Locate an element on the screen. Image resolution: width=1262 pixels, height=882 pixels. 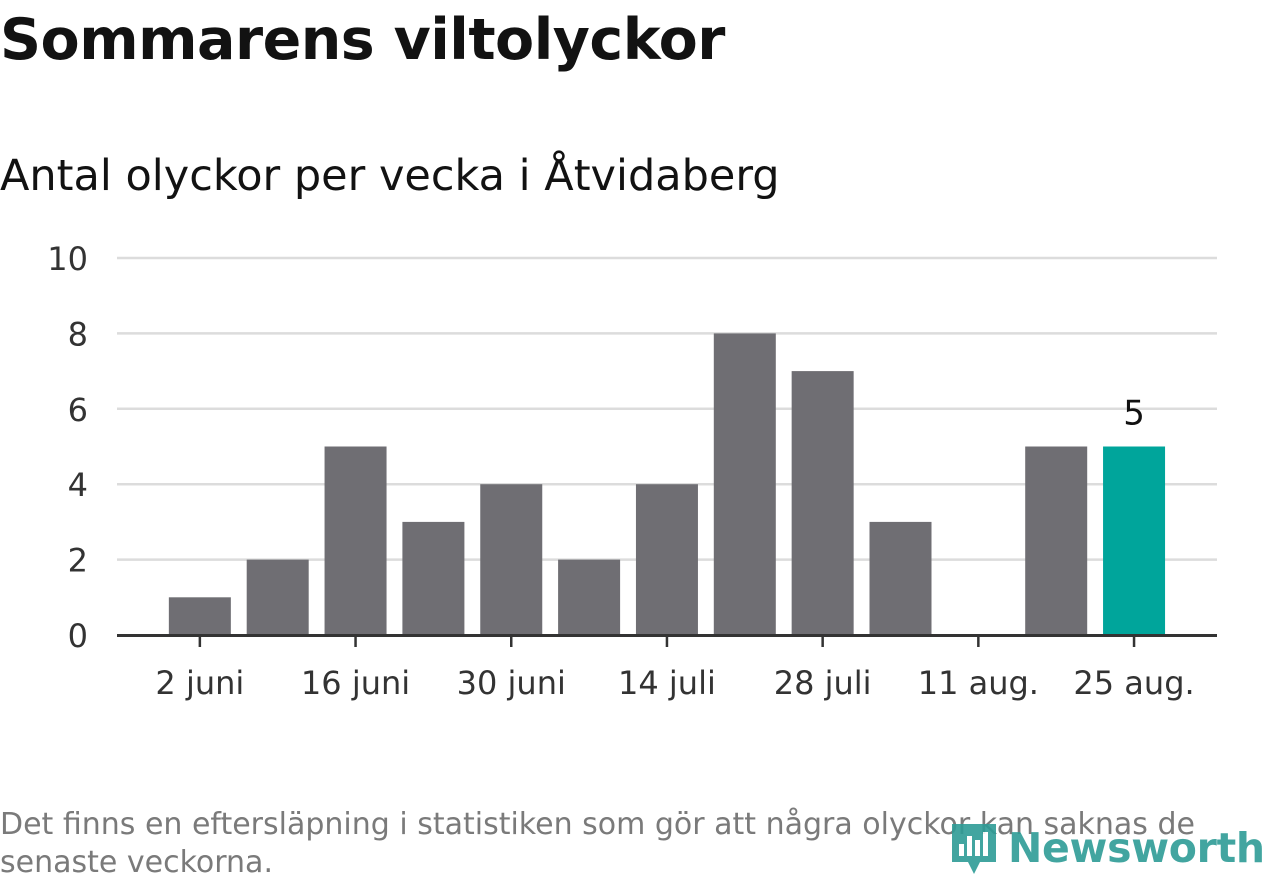
x-tick-label: 28 juli is located at coordinates (823, 683).